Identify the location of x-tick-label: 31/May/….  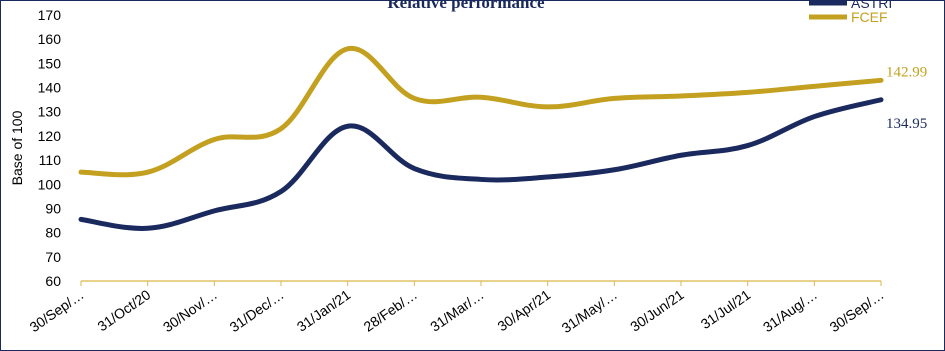
(589, 311).